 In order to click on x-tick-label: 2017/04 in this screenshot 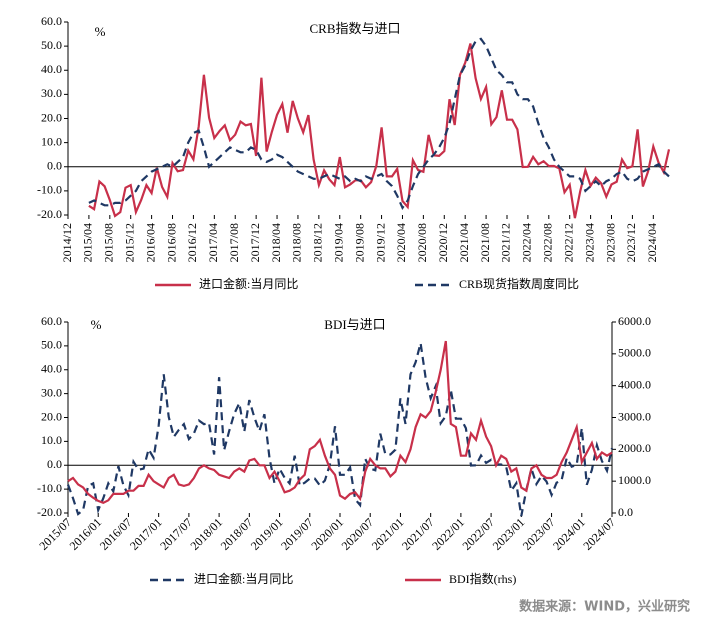, I will do `click(213, 242)`.